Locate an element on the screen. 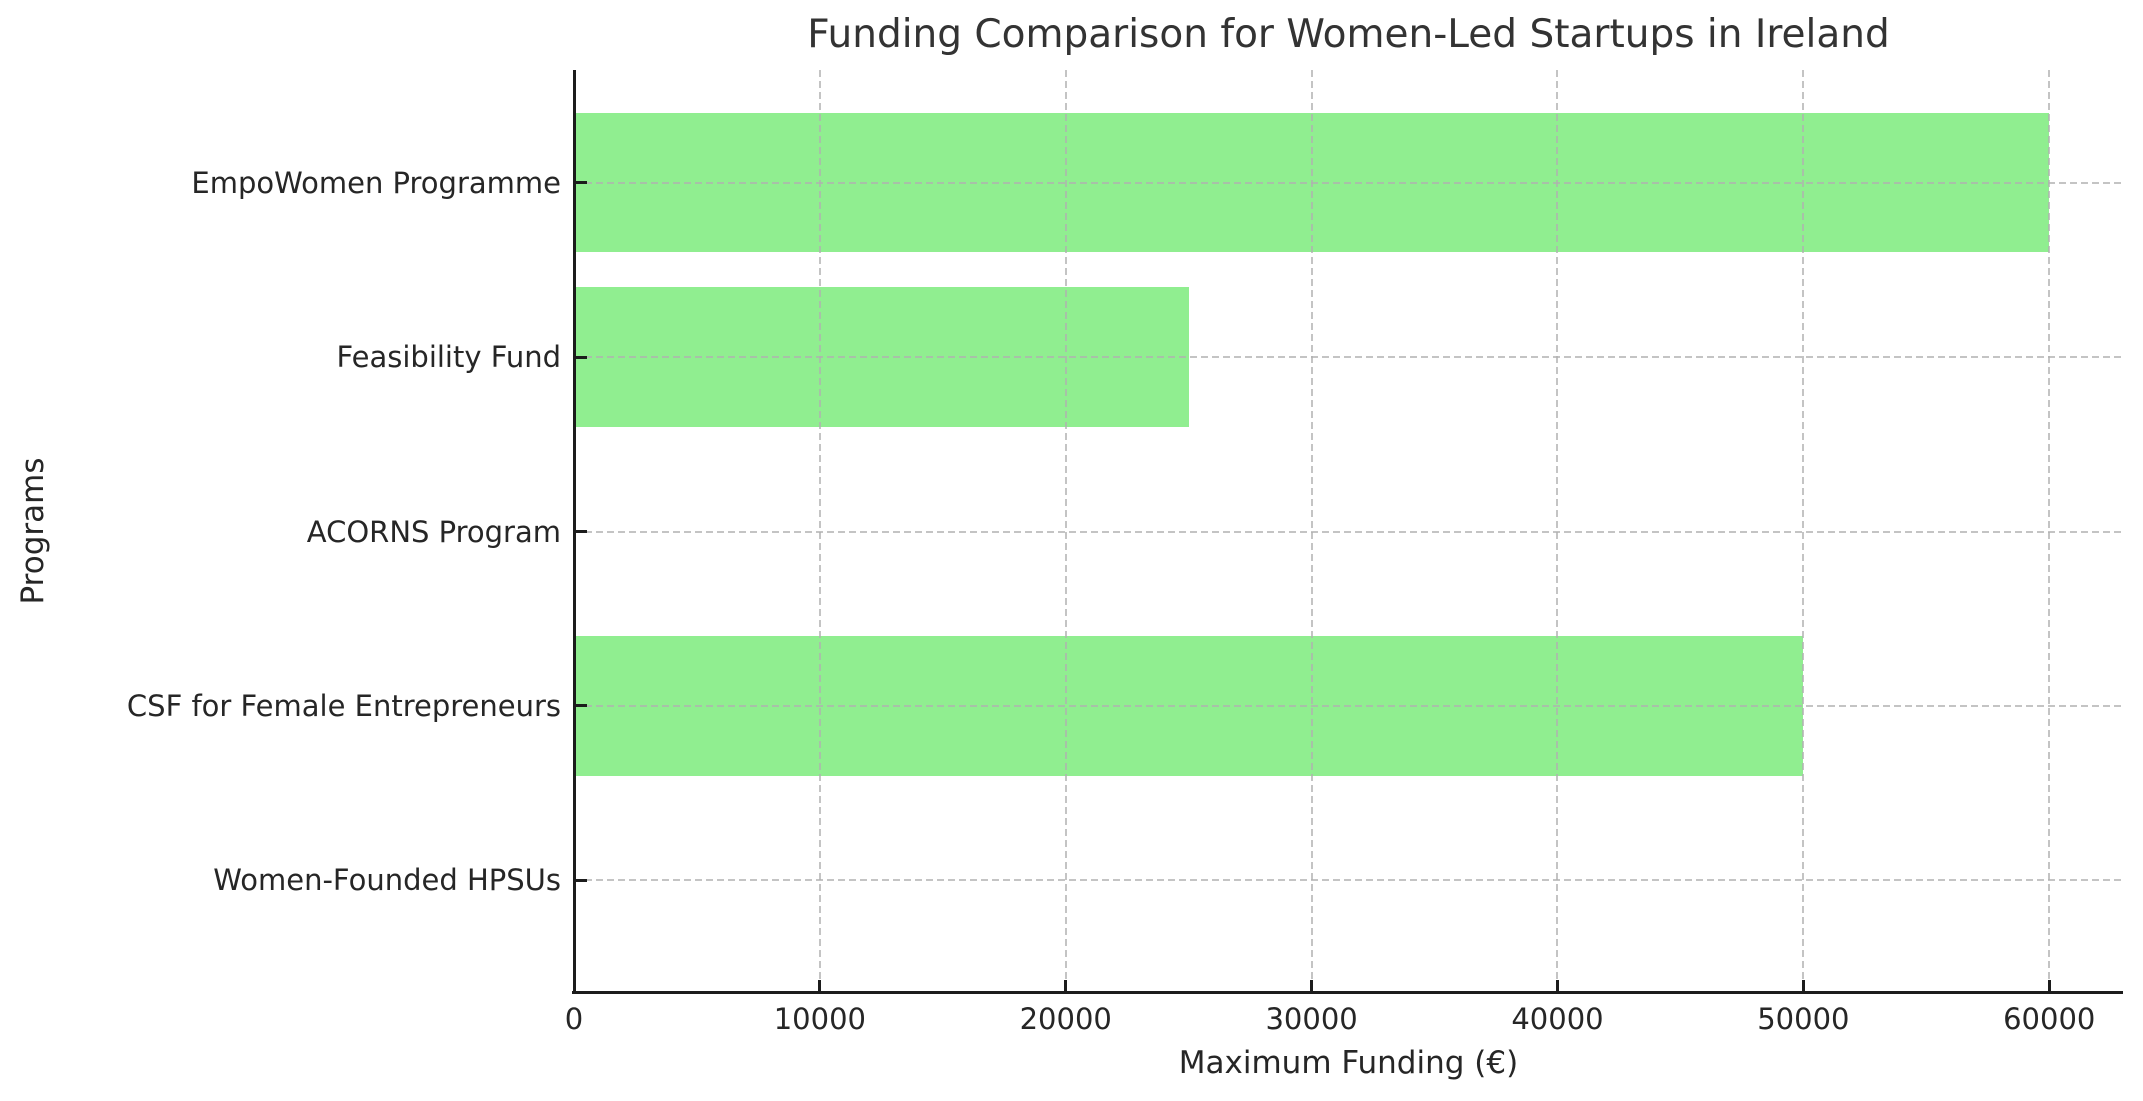  x-tick-label: 40000 is located at coordinates (1557, 1019).